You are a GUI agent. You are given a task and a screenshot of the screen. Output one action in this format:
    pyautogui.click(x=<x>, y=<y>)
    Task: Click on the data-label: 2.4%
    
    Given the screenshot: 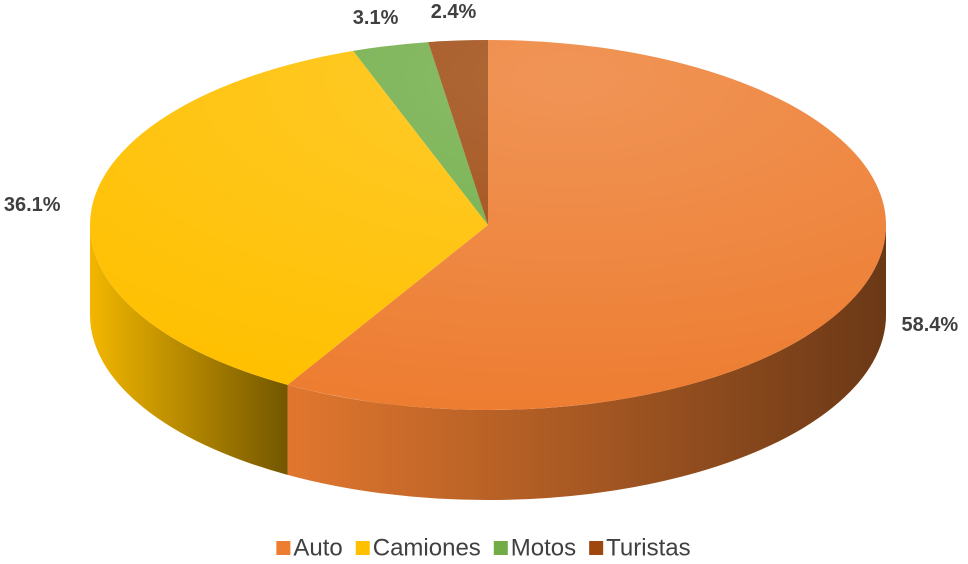 What is the action you would take?
    pyautogui.click(x=454, y=12)
    